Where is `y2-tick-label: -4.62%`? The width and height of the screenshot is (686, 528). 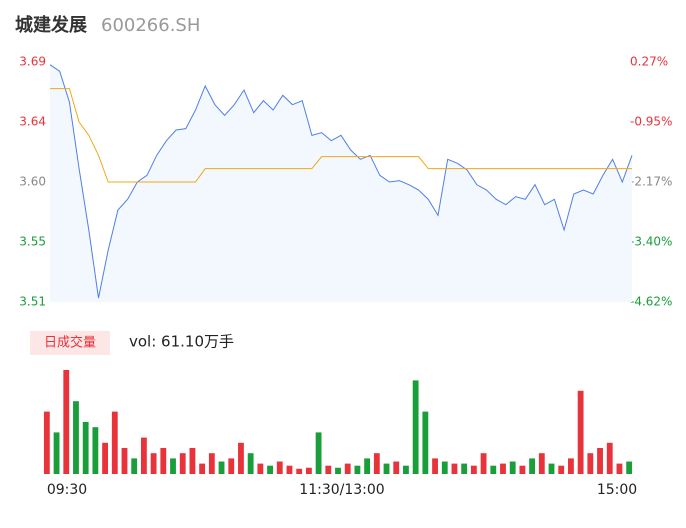 y2-tick-label: -4.62% is located at coordinates (651, 302).